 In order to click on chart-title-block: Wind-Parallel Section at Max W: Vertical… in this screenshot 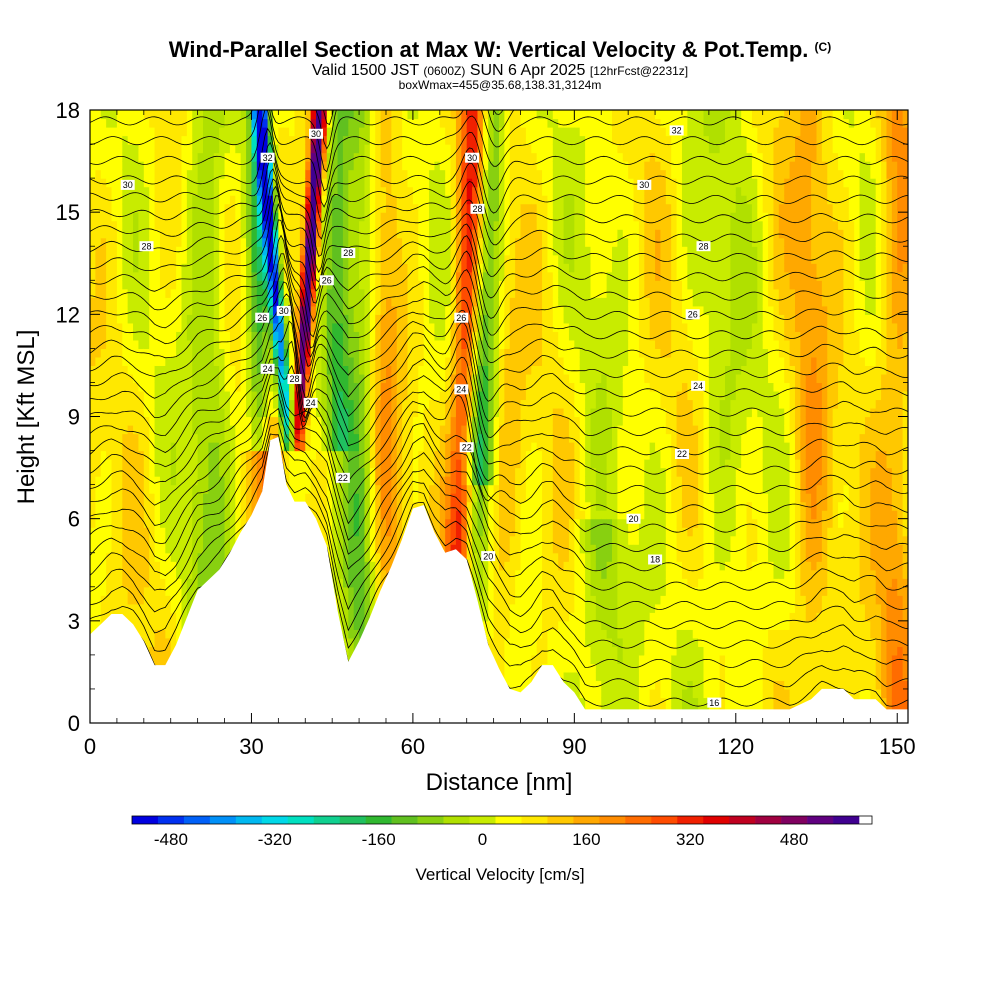, I will do `click(500, 63)`.